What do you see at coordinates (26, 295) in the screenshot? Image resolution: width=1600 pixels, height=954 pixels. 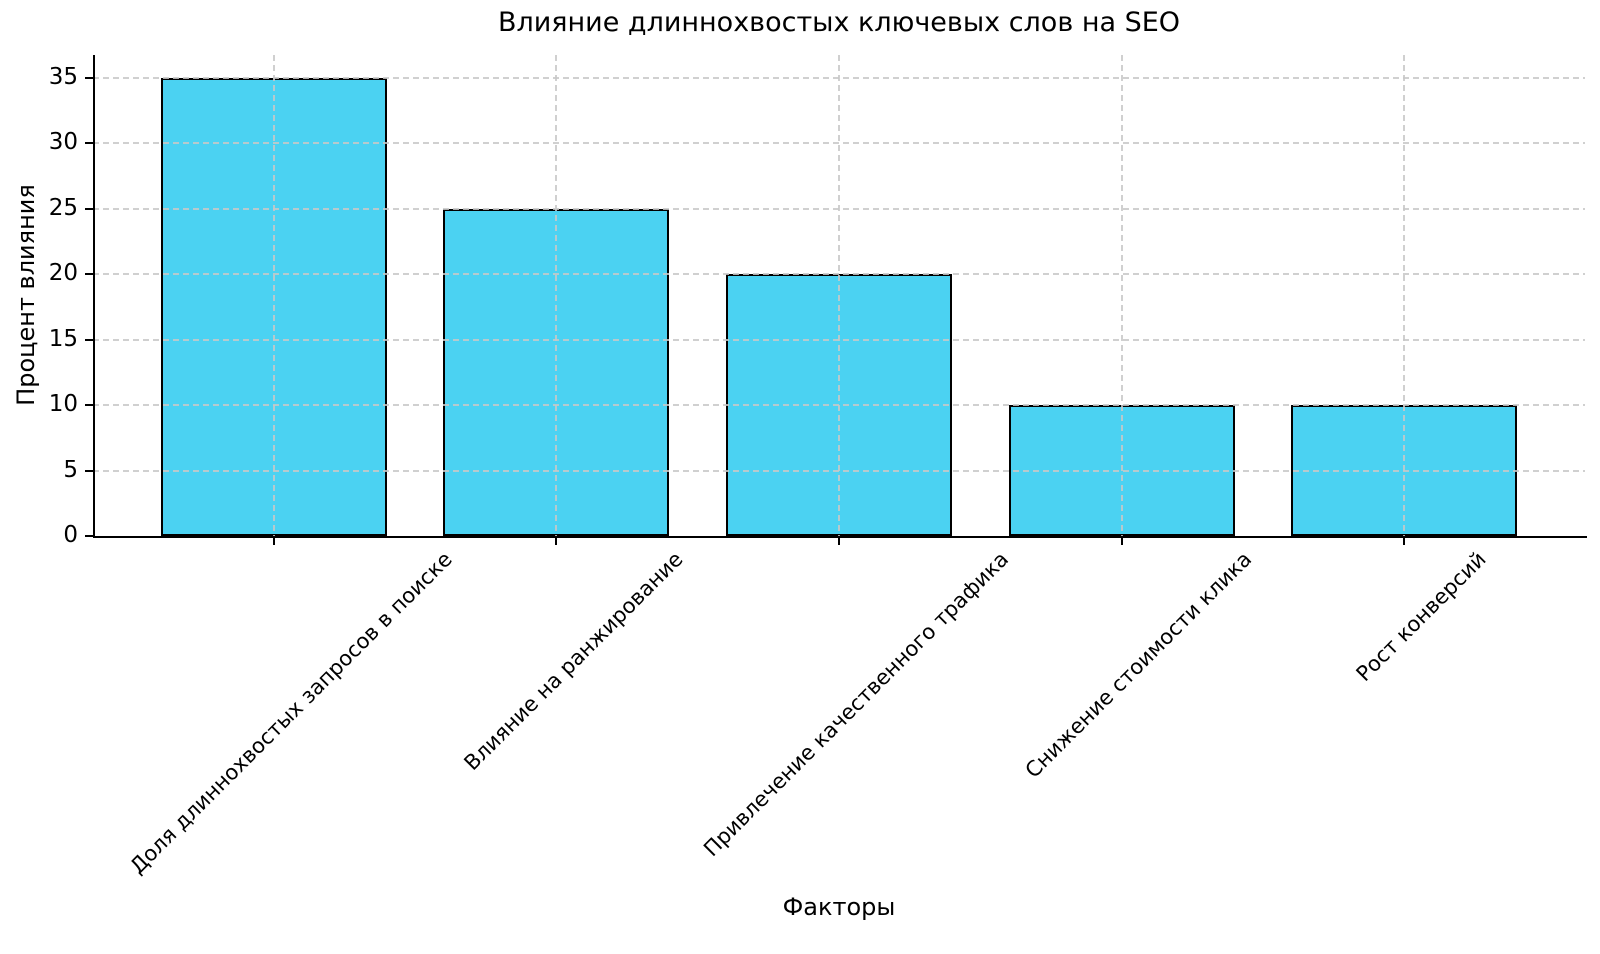 I see `y-axis-label: Процент влияния` at bounding box center [26, 295].